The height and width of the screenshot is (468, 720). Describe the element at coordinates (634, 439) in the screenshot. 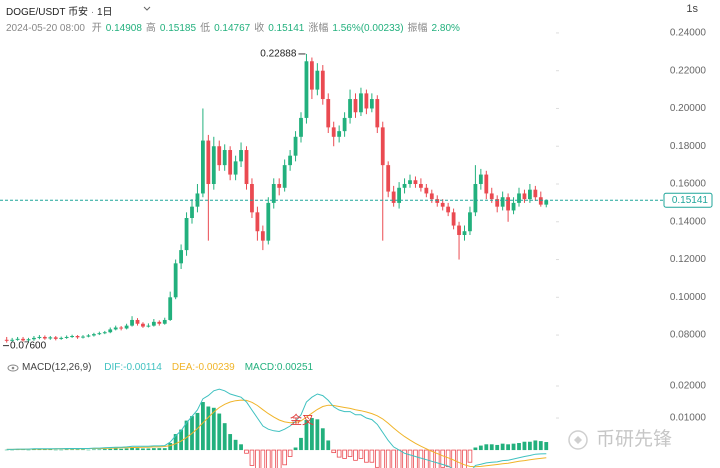

I see `watermark: 币研先锋` at that location.